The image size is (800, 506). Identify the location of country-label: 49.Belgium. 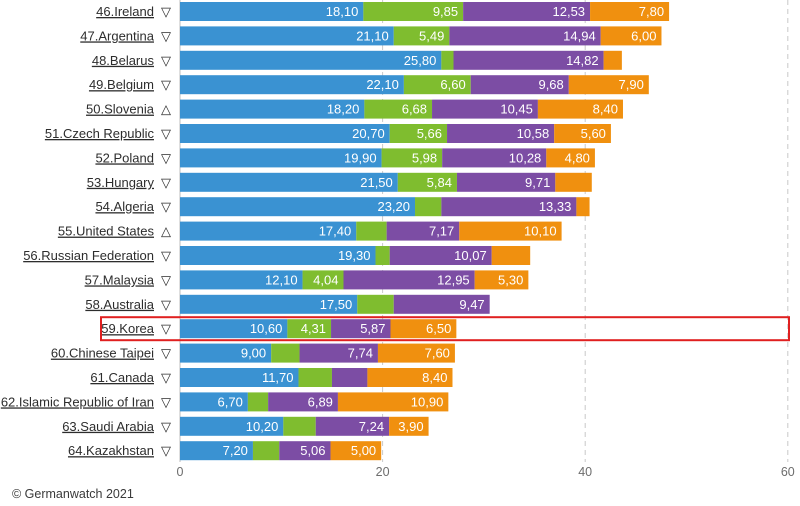
(121, 84).